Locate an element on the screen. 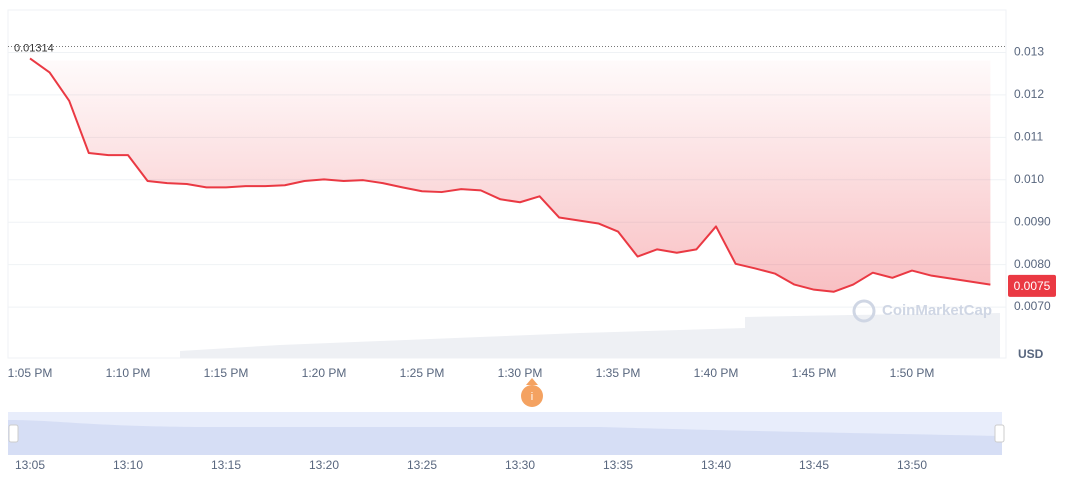 The width and height of the screenshot is (1072, 477). x-tick-label: 1:45 PM is located at coordinates (814, 373).